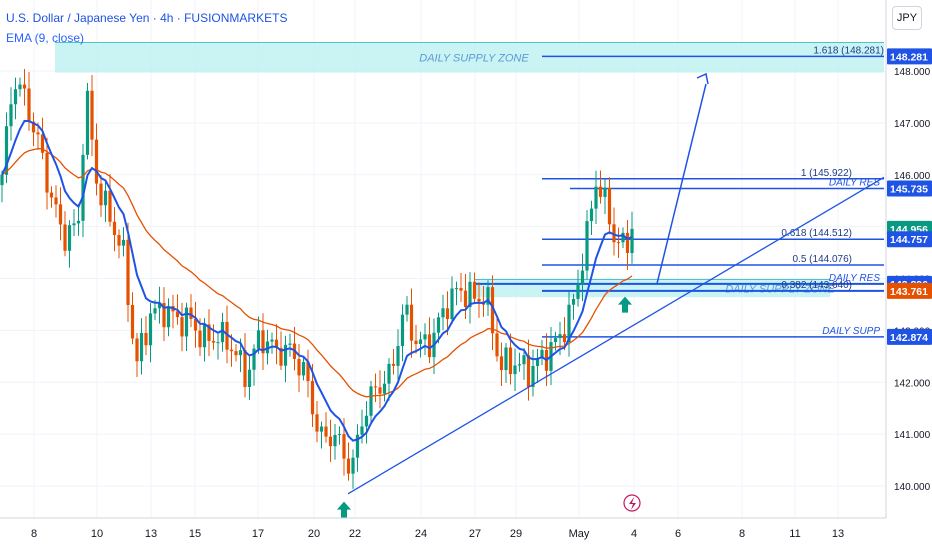  I want to click on level-label: 1.618 (148.281), so click(848, 50).